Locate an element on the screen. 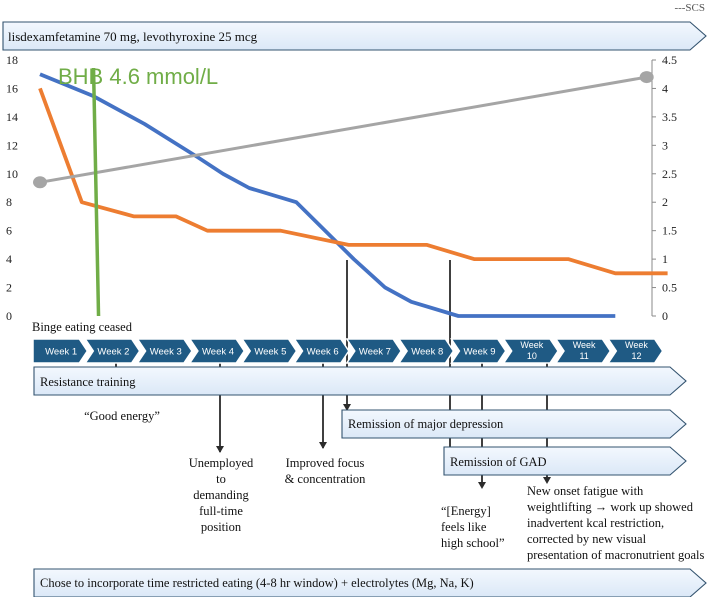  depression-band-arrow is located at coordinates (514, 424).